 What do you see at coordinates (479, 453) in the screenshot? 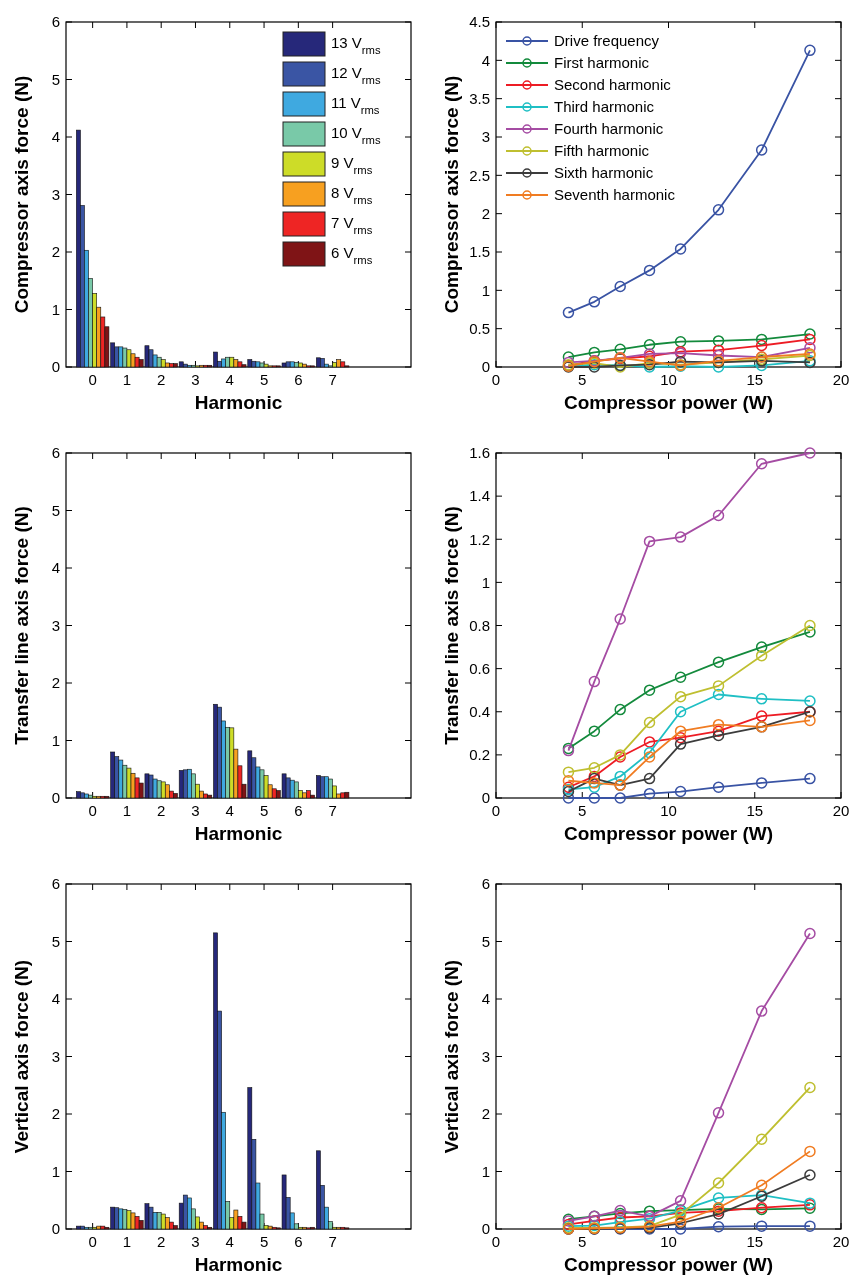
I see `y-tick-label: 1.6` at bounding box center [479, 453].